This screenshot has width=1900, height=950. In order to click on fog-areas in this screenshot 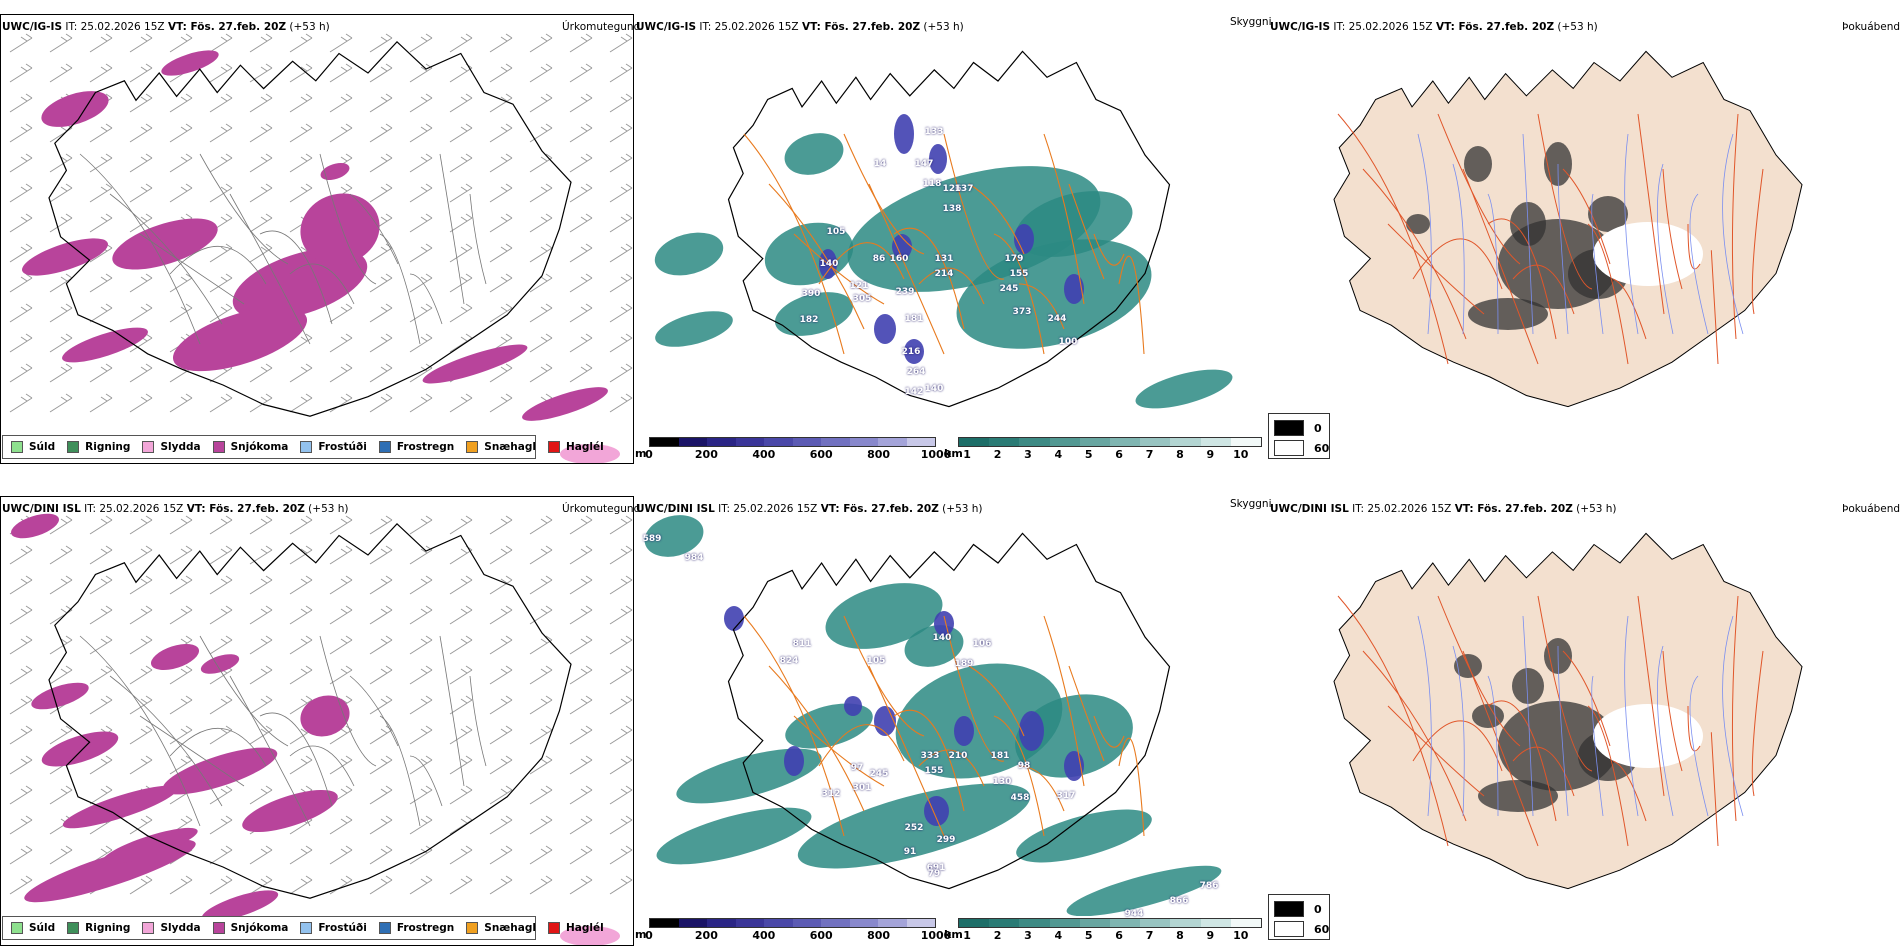, I will do `click(943, 271)`.